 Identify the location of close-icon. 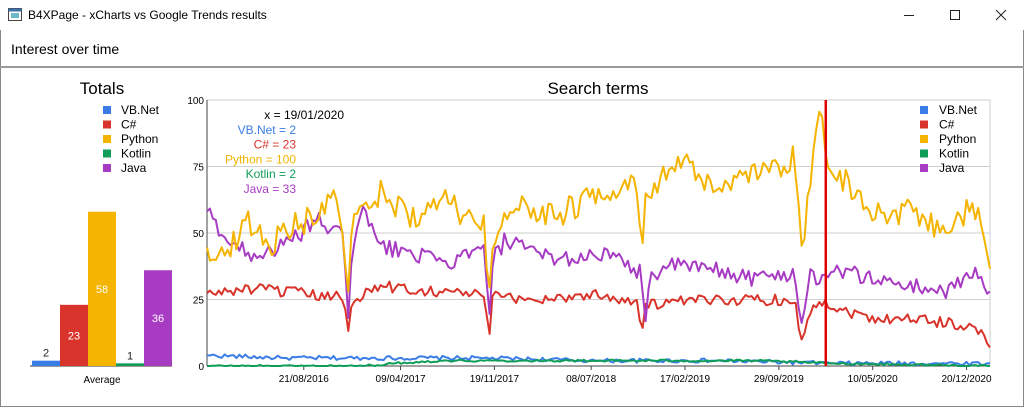
(1001, 15).